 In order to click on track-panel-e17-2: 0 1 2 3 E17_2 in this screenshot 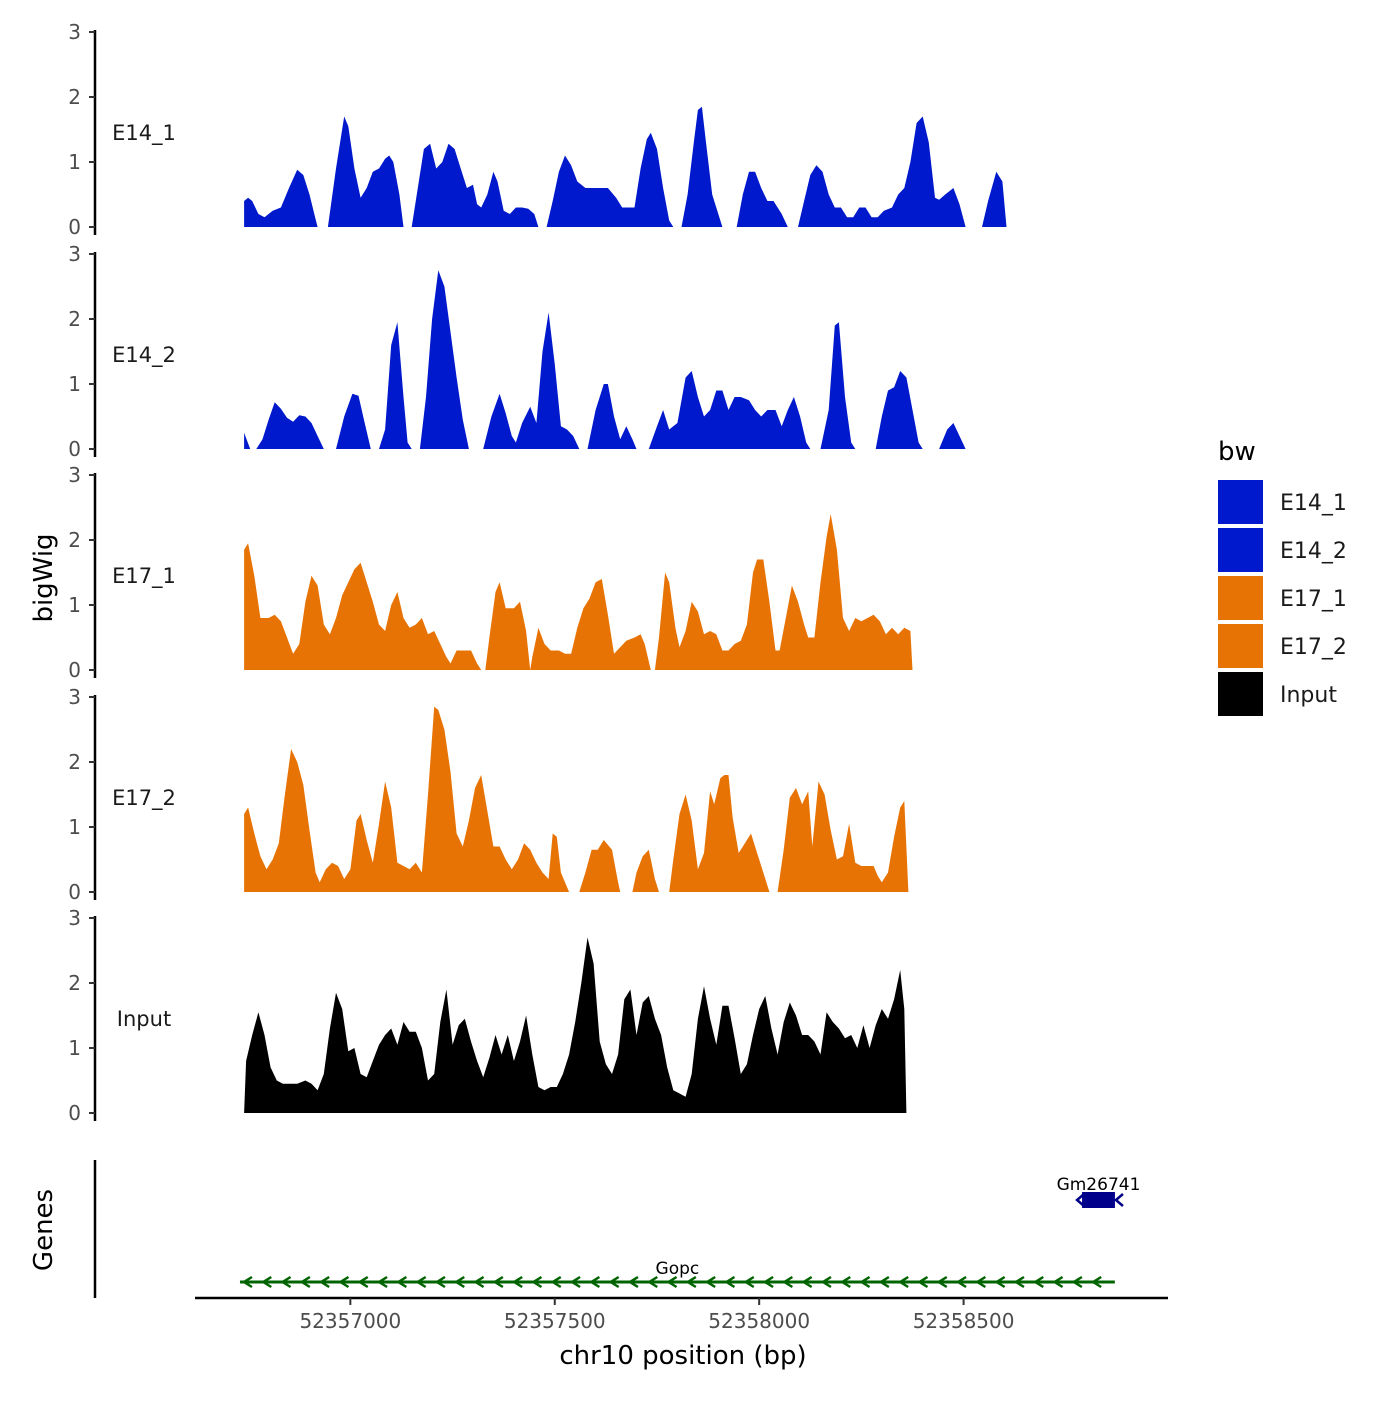, I will do `click(488, 794)`.